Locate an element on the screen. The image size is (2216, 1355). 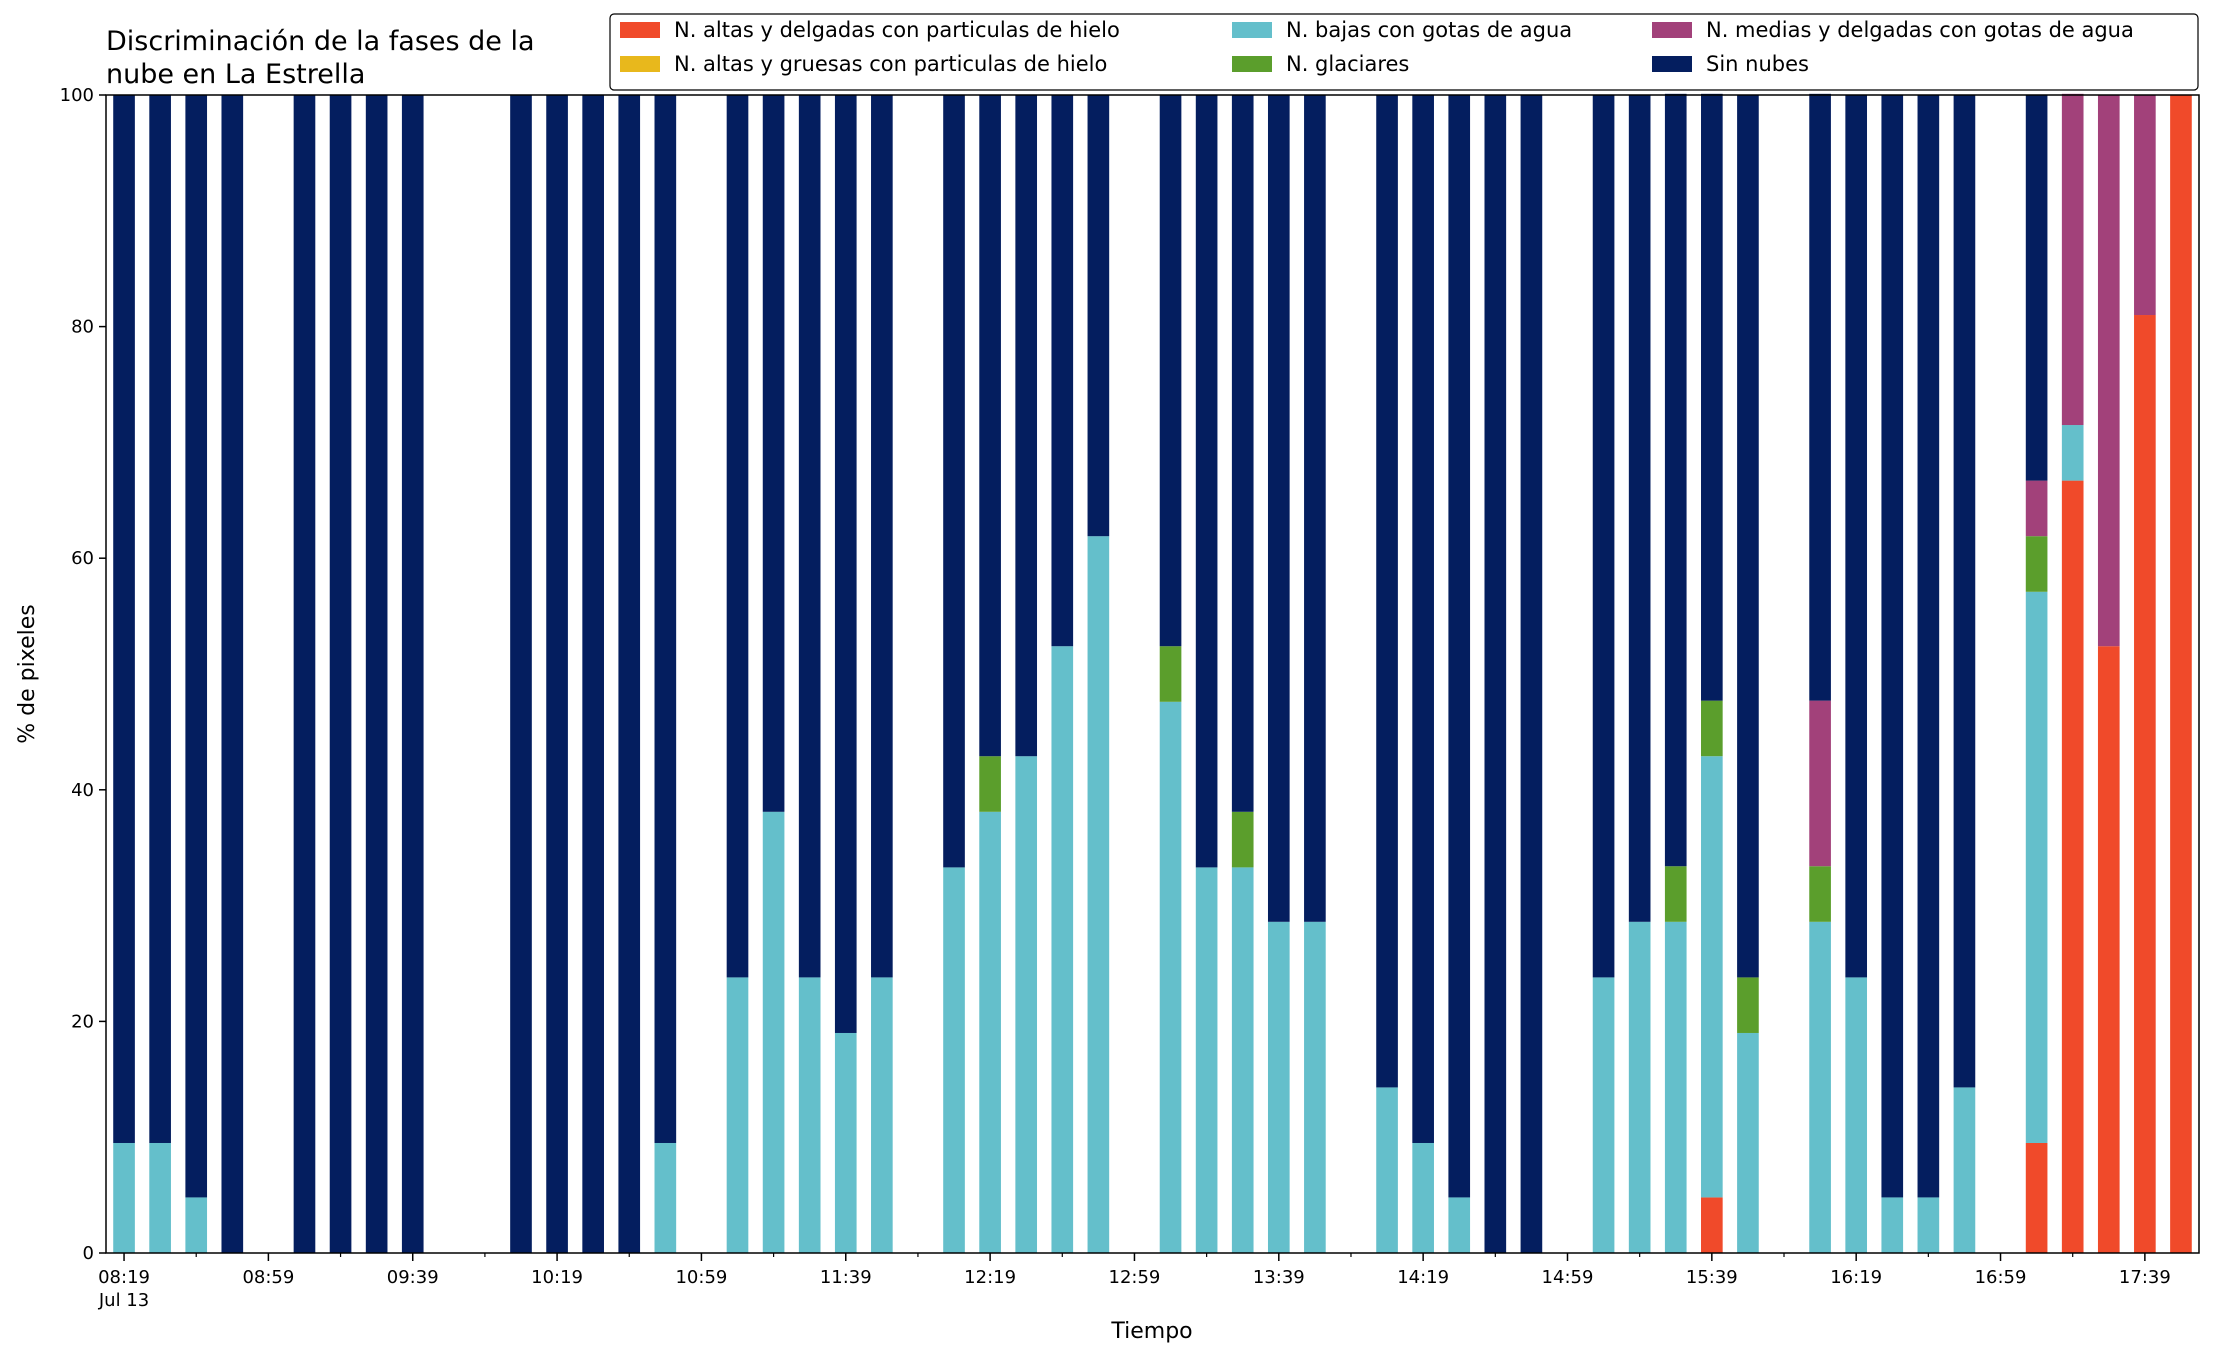
legend-item: Sin nubes is located at coordinates (1730, 64).